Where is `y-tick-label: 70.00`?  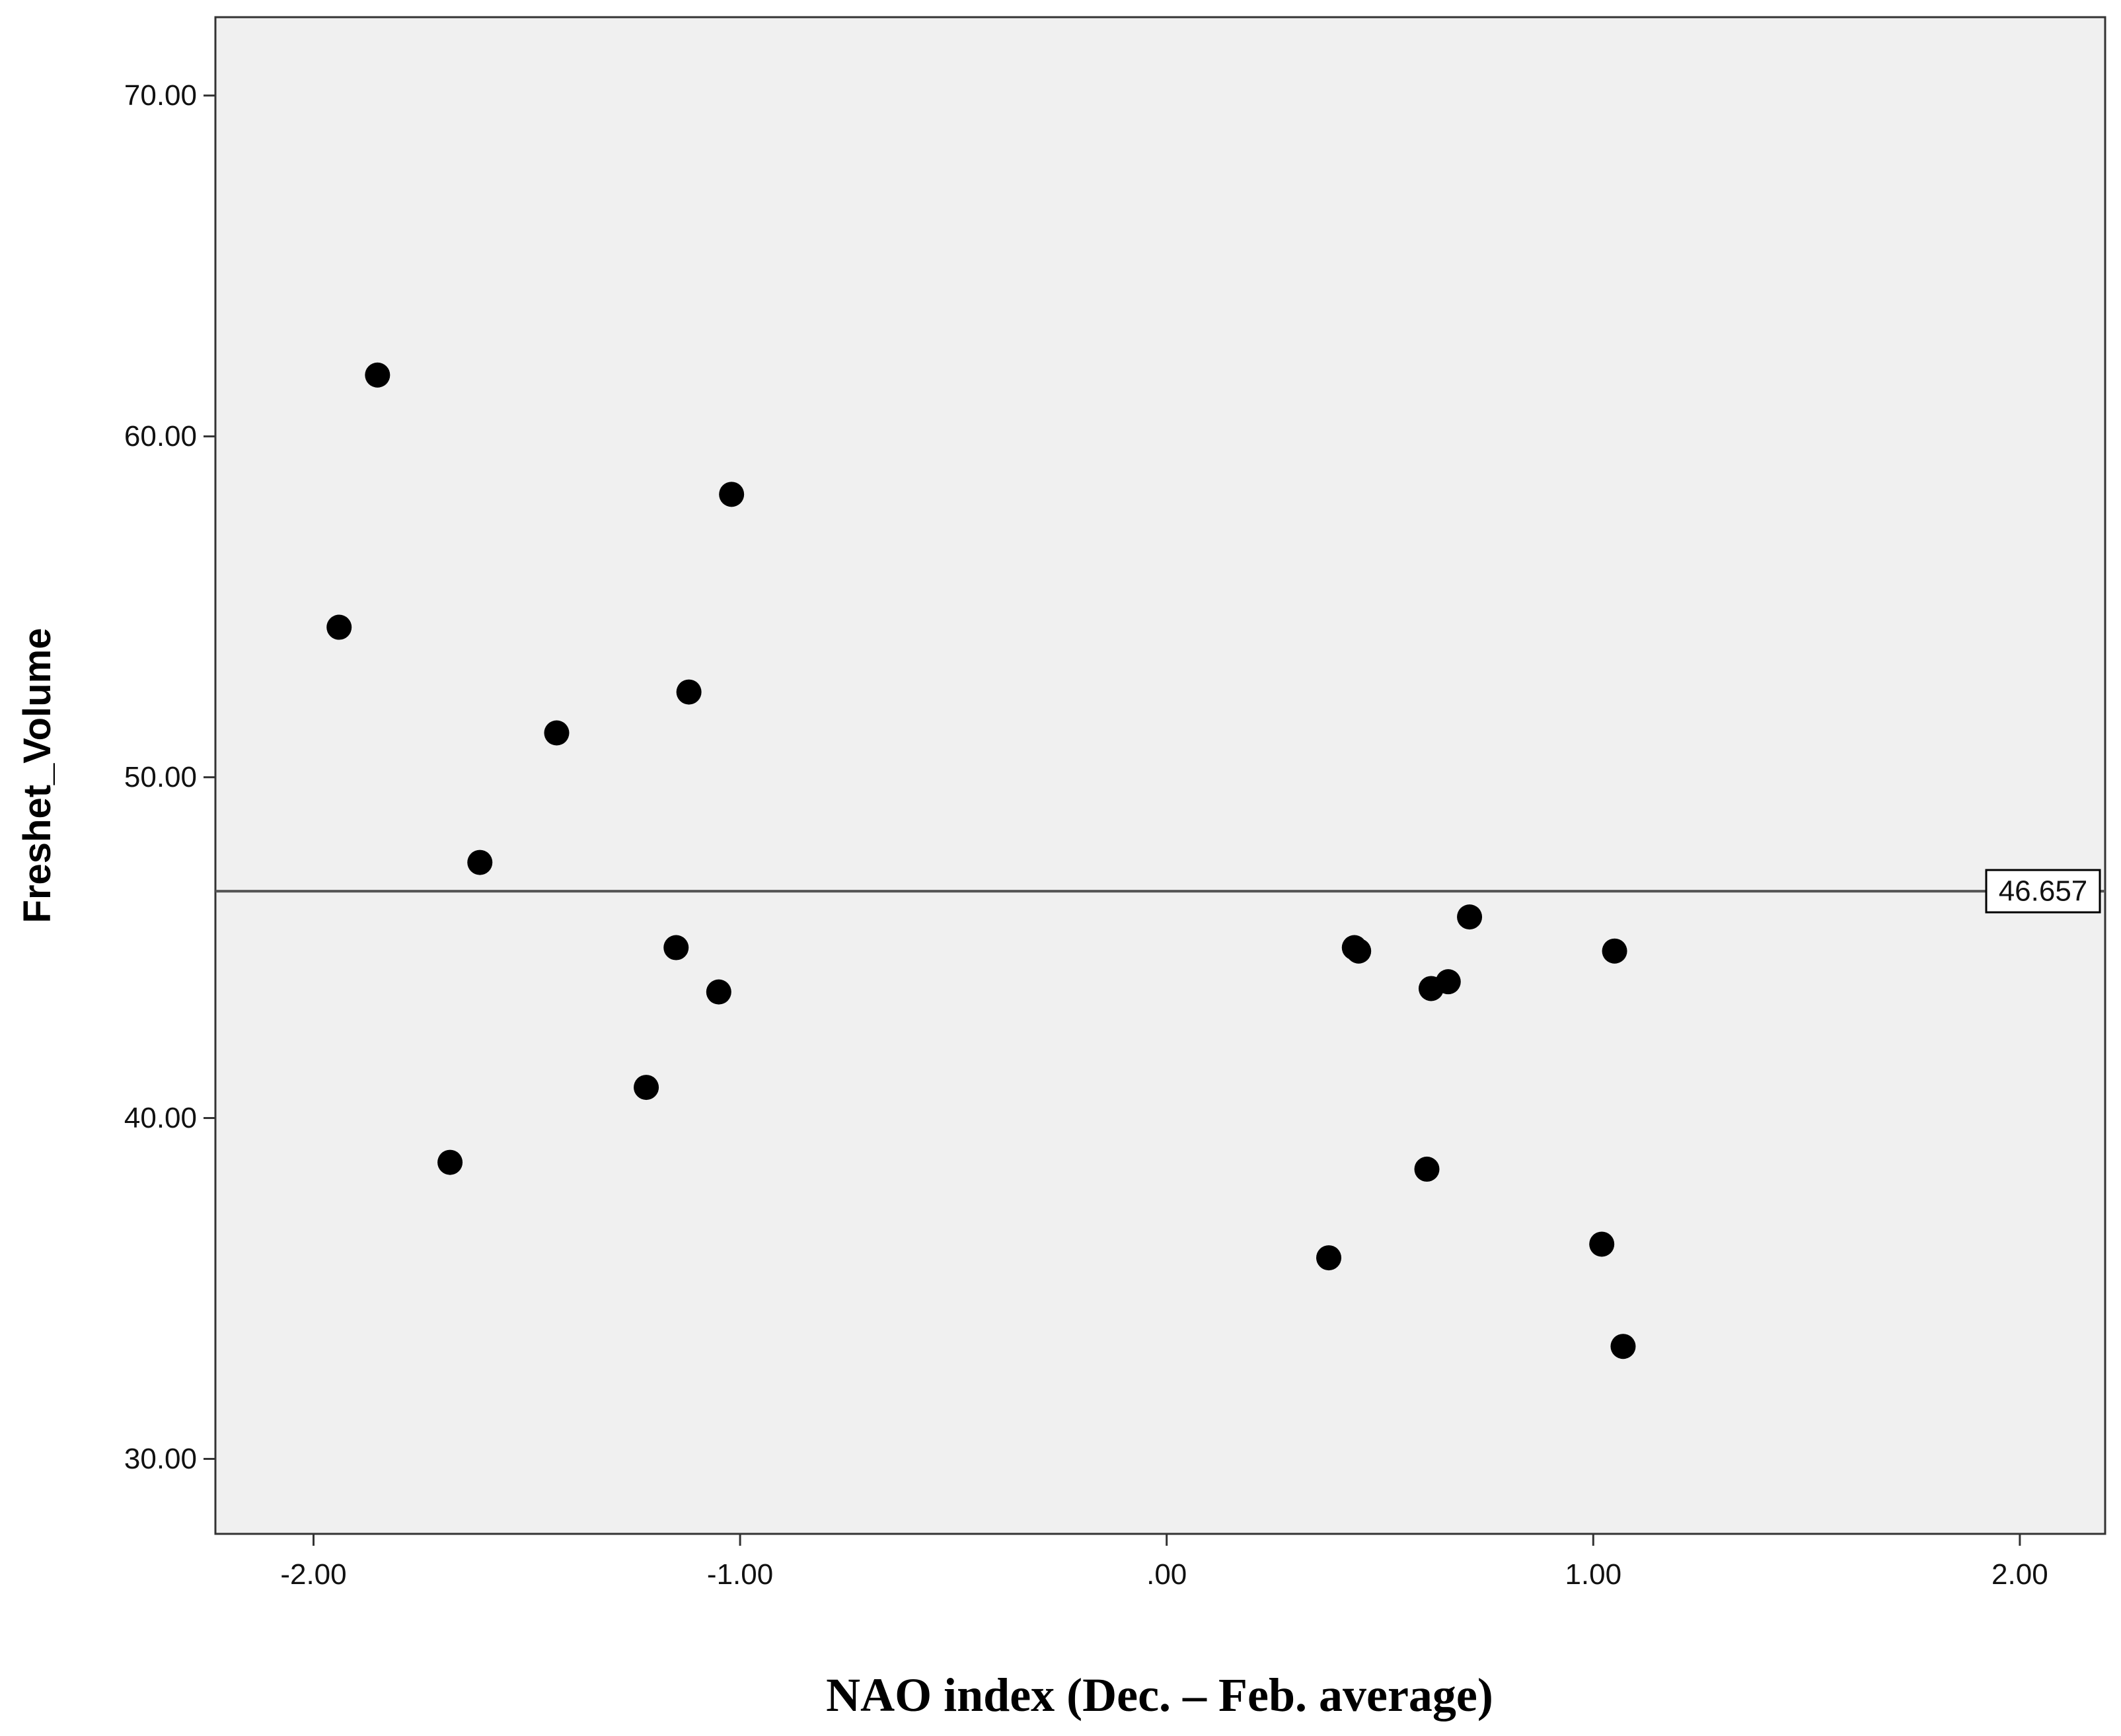
y-tick-label: 70.00 is located at coordinates (160, 95).